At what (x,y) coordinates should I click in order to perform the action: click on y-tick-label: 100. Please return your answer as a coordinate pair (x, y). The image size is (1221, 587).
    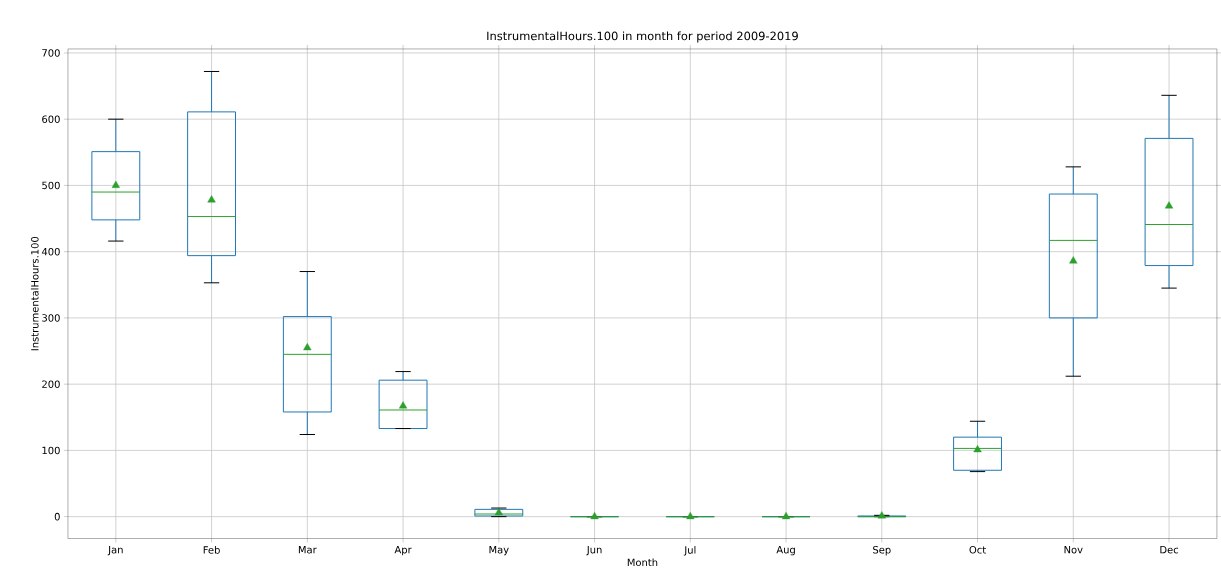
    Looking at the image, I should click on (51, 450).